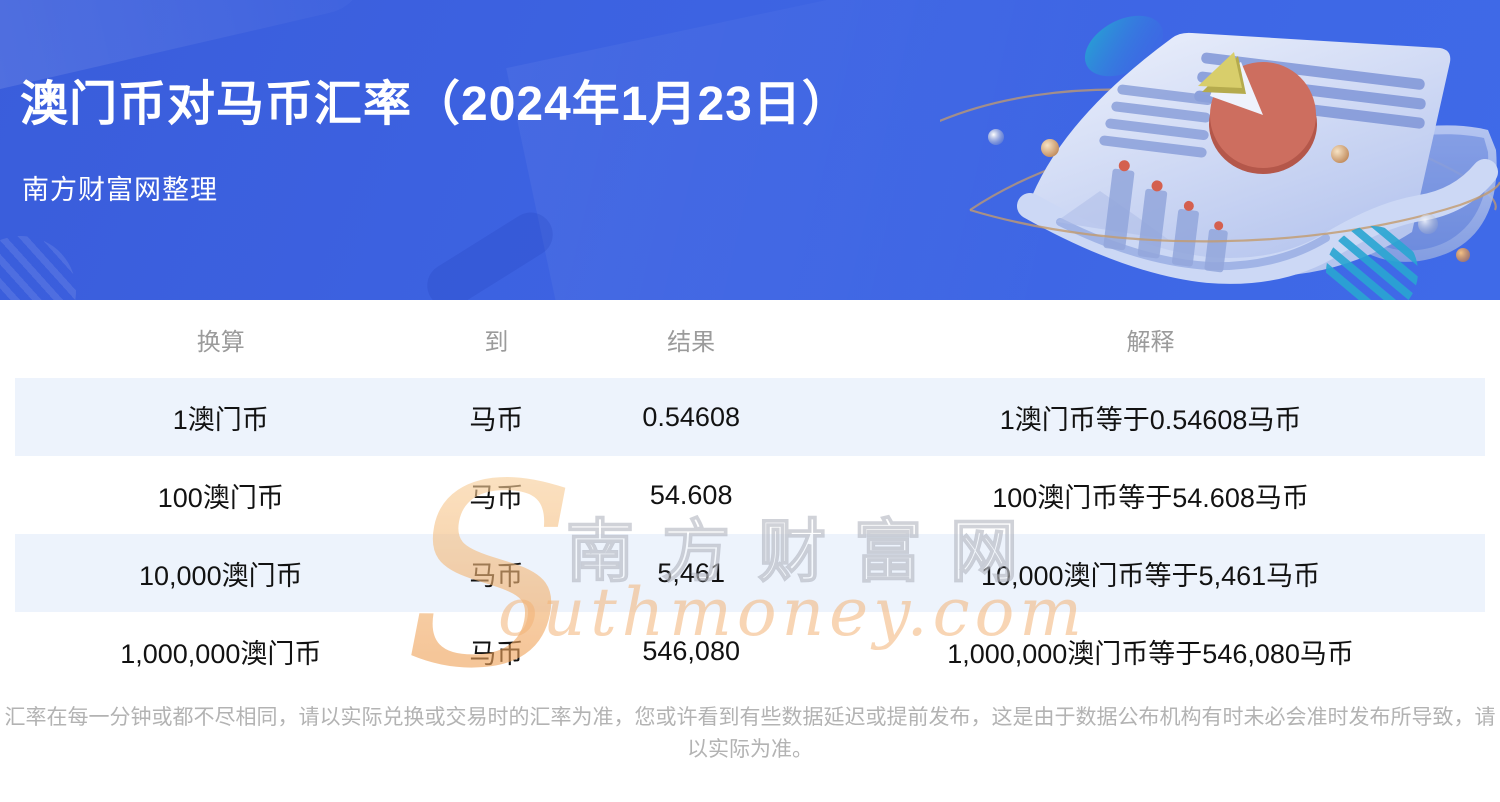 Image resolution: width=1500 pixels, height=802 pixels. What do you see at coordinates (221, 653) in the screenshot?
I see `cell-amount: 1,000,000澳门币` at bounding box center [221, 653].